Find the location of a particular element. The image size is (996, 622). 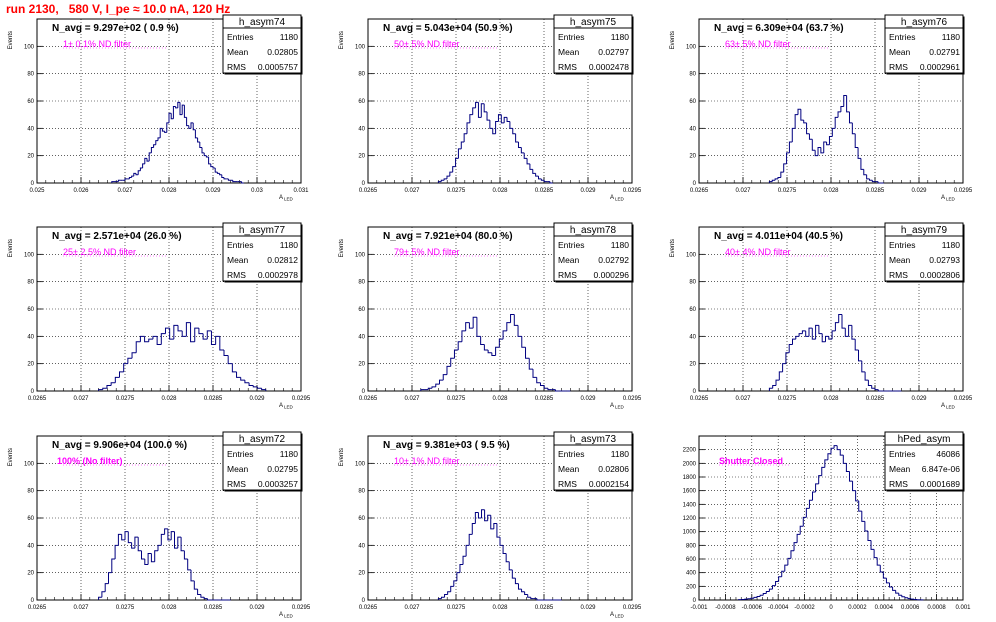

stats-title: h_asym73 is located at coordinates (593, 439).